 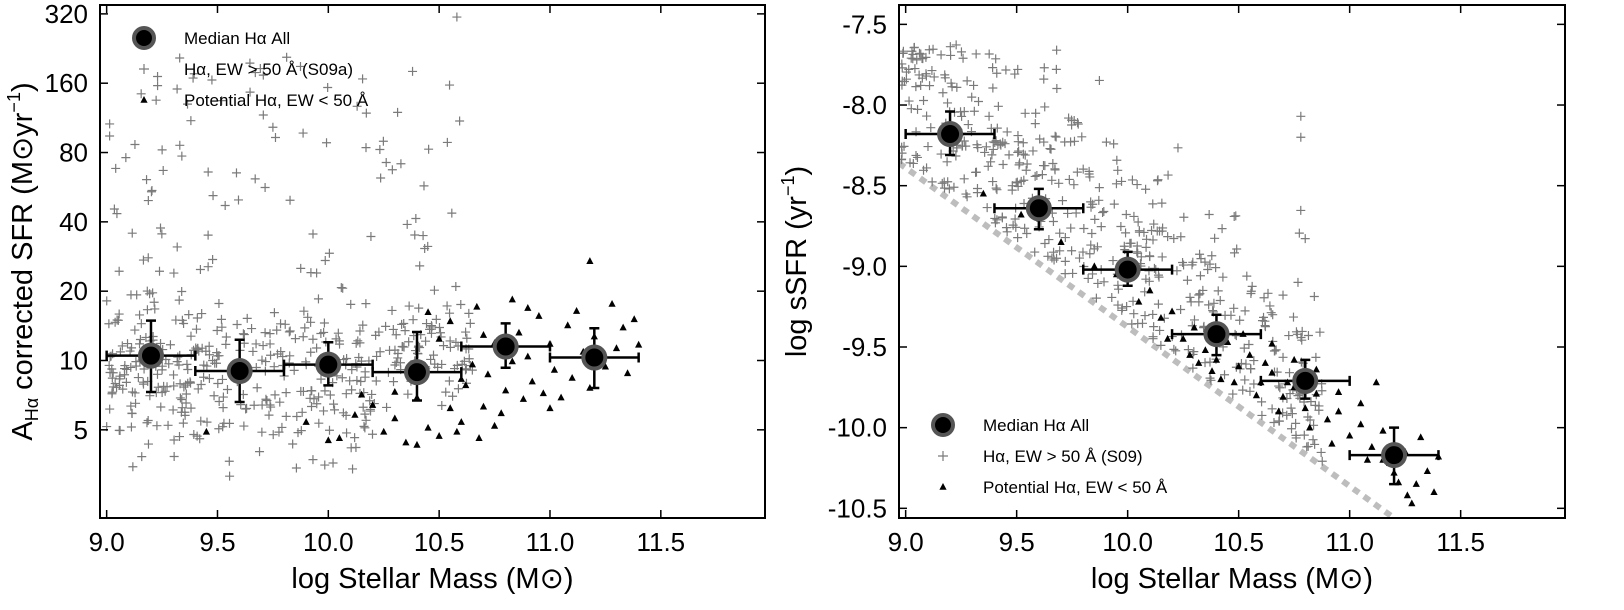 What do you see at coordinates (1349, 542) in the screenshot?
I see `x-tick-label: 11.0` at bounding box center [1349, 542].